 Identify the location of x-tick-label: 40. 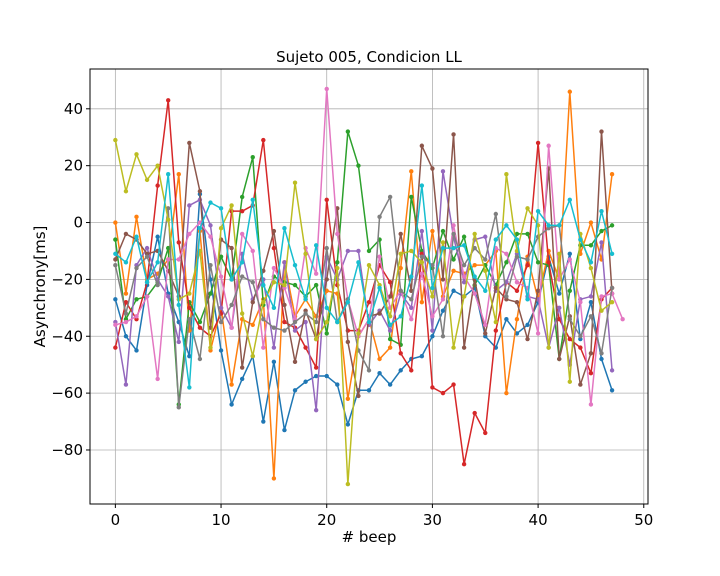
(538, 520).